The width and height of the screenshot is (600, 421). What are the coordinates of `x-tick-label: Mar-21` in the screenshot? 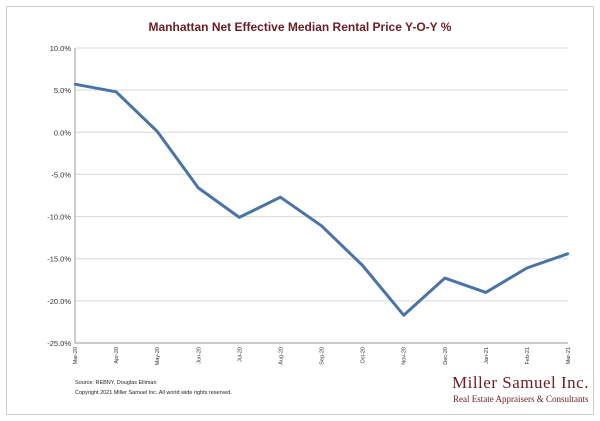 It's located at (569, 355).